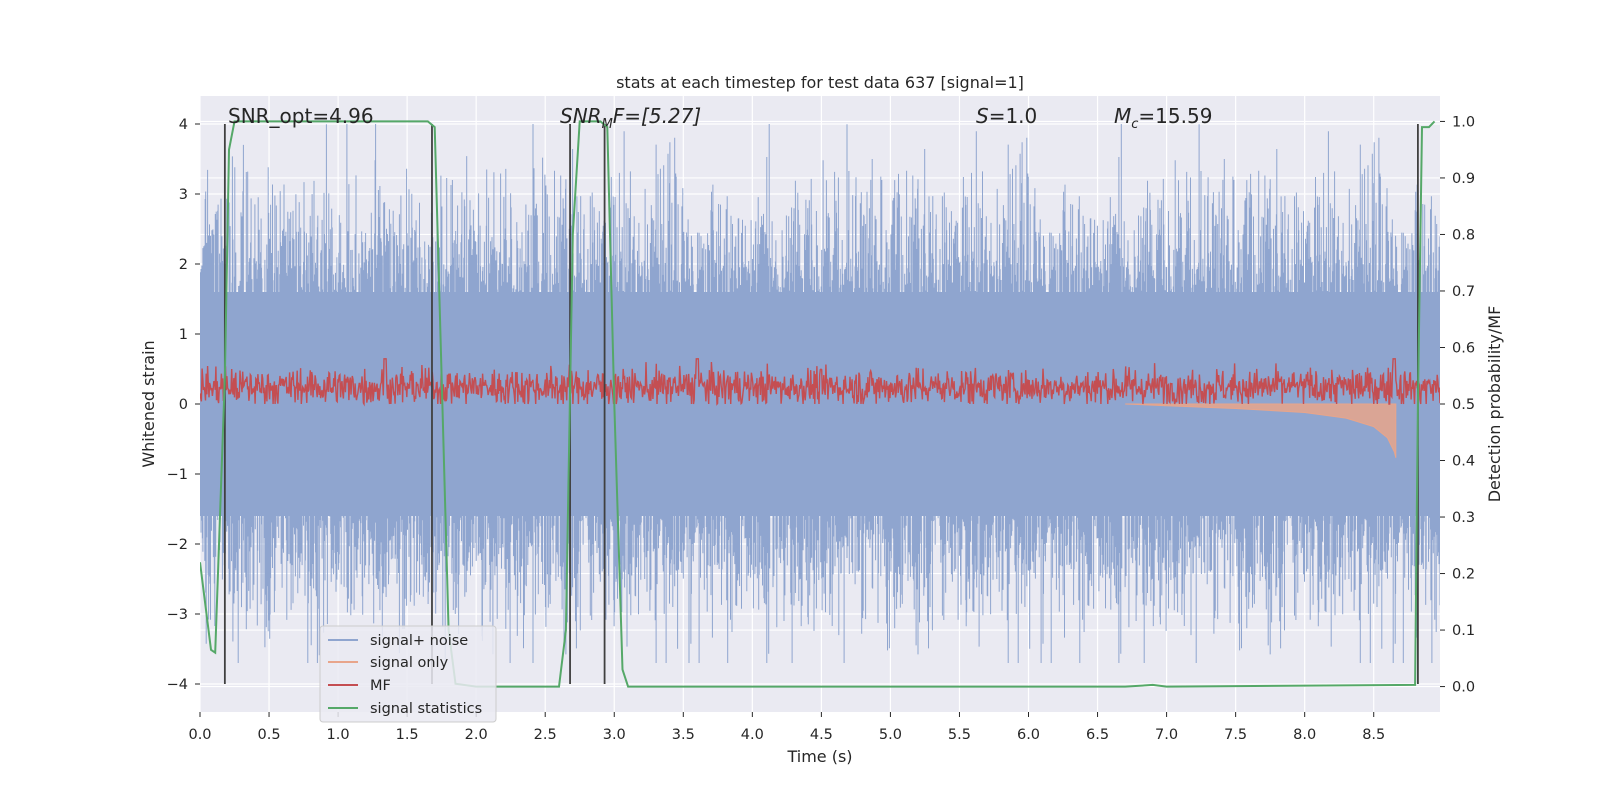  Describe the element at coordinates (1235, 735) in the screenshot. I see `x-tick-label: 7.5` at that location.